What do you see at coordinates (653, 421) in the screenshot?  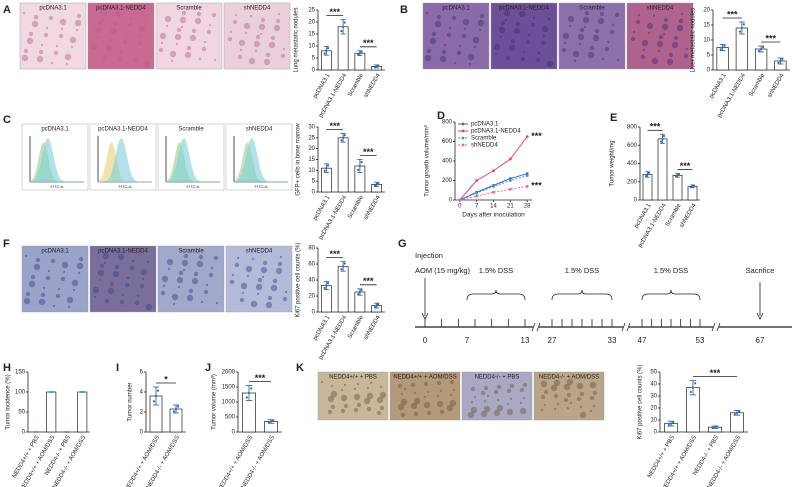 I see `y-tick-label: 10` at bounding box center [653, 421].